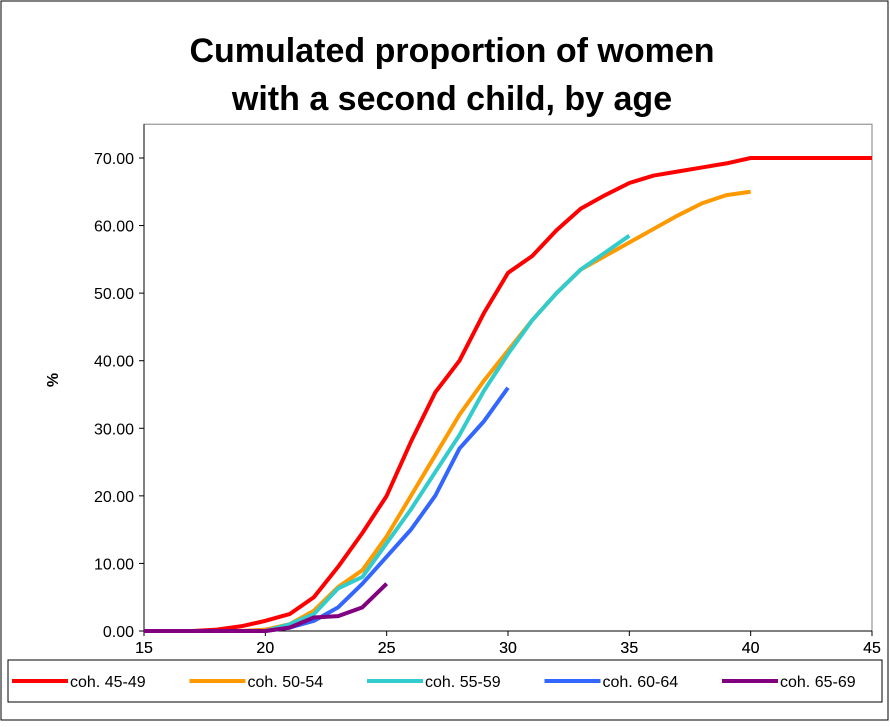 This screenshot has height=727, width=890. I want to click on x-tick-label: 15, so click(144, 648).